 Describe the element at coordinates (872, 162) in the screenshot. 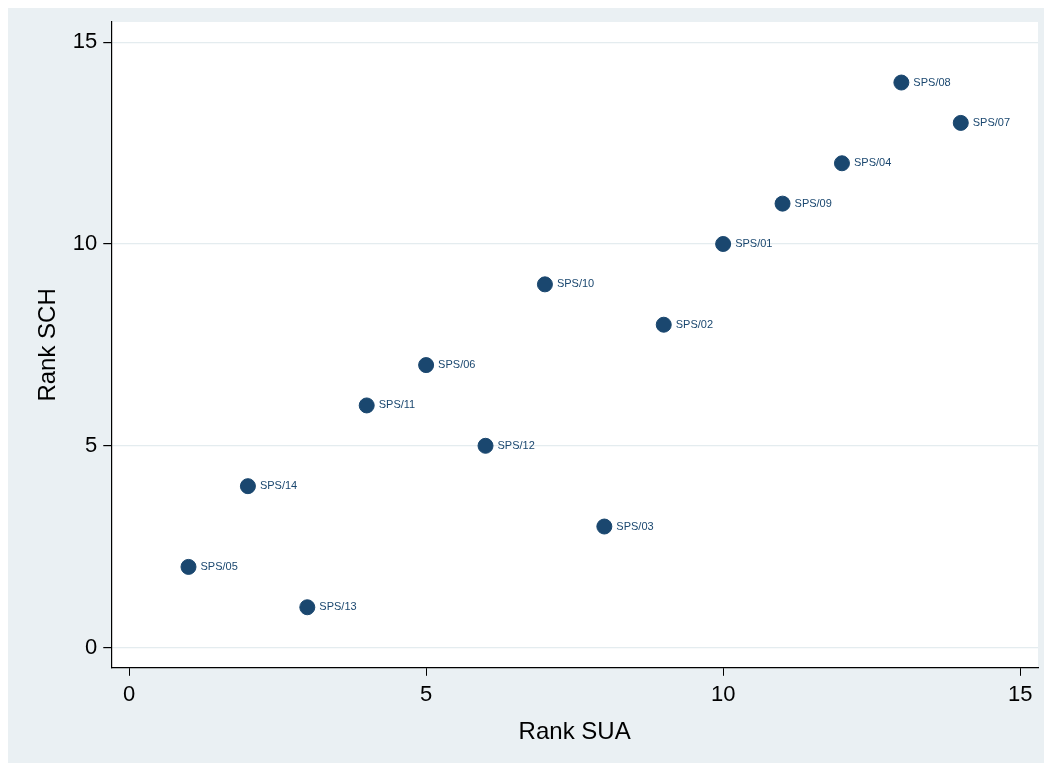

I see `annotation: SPS/04` at that location.